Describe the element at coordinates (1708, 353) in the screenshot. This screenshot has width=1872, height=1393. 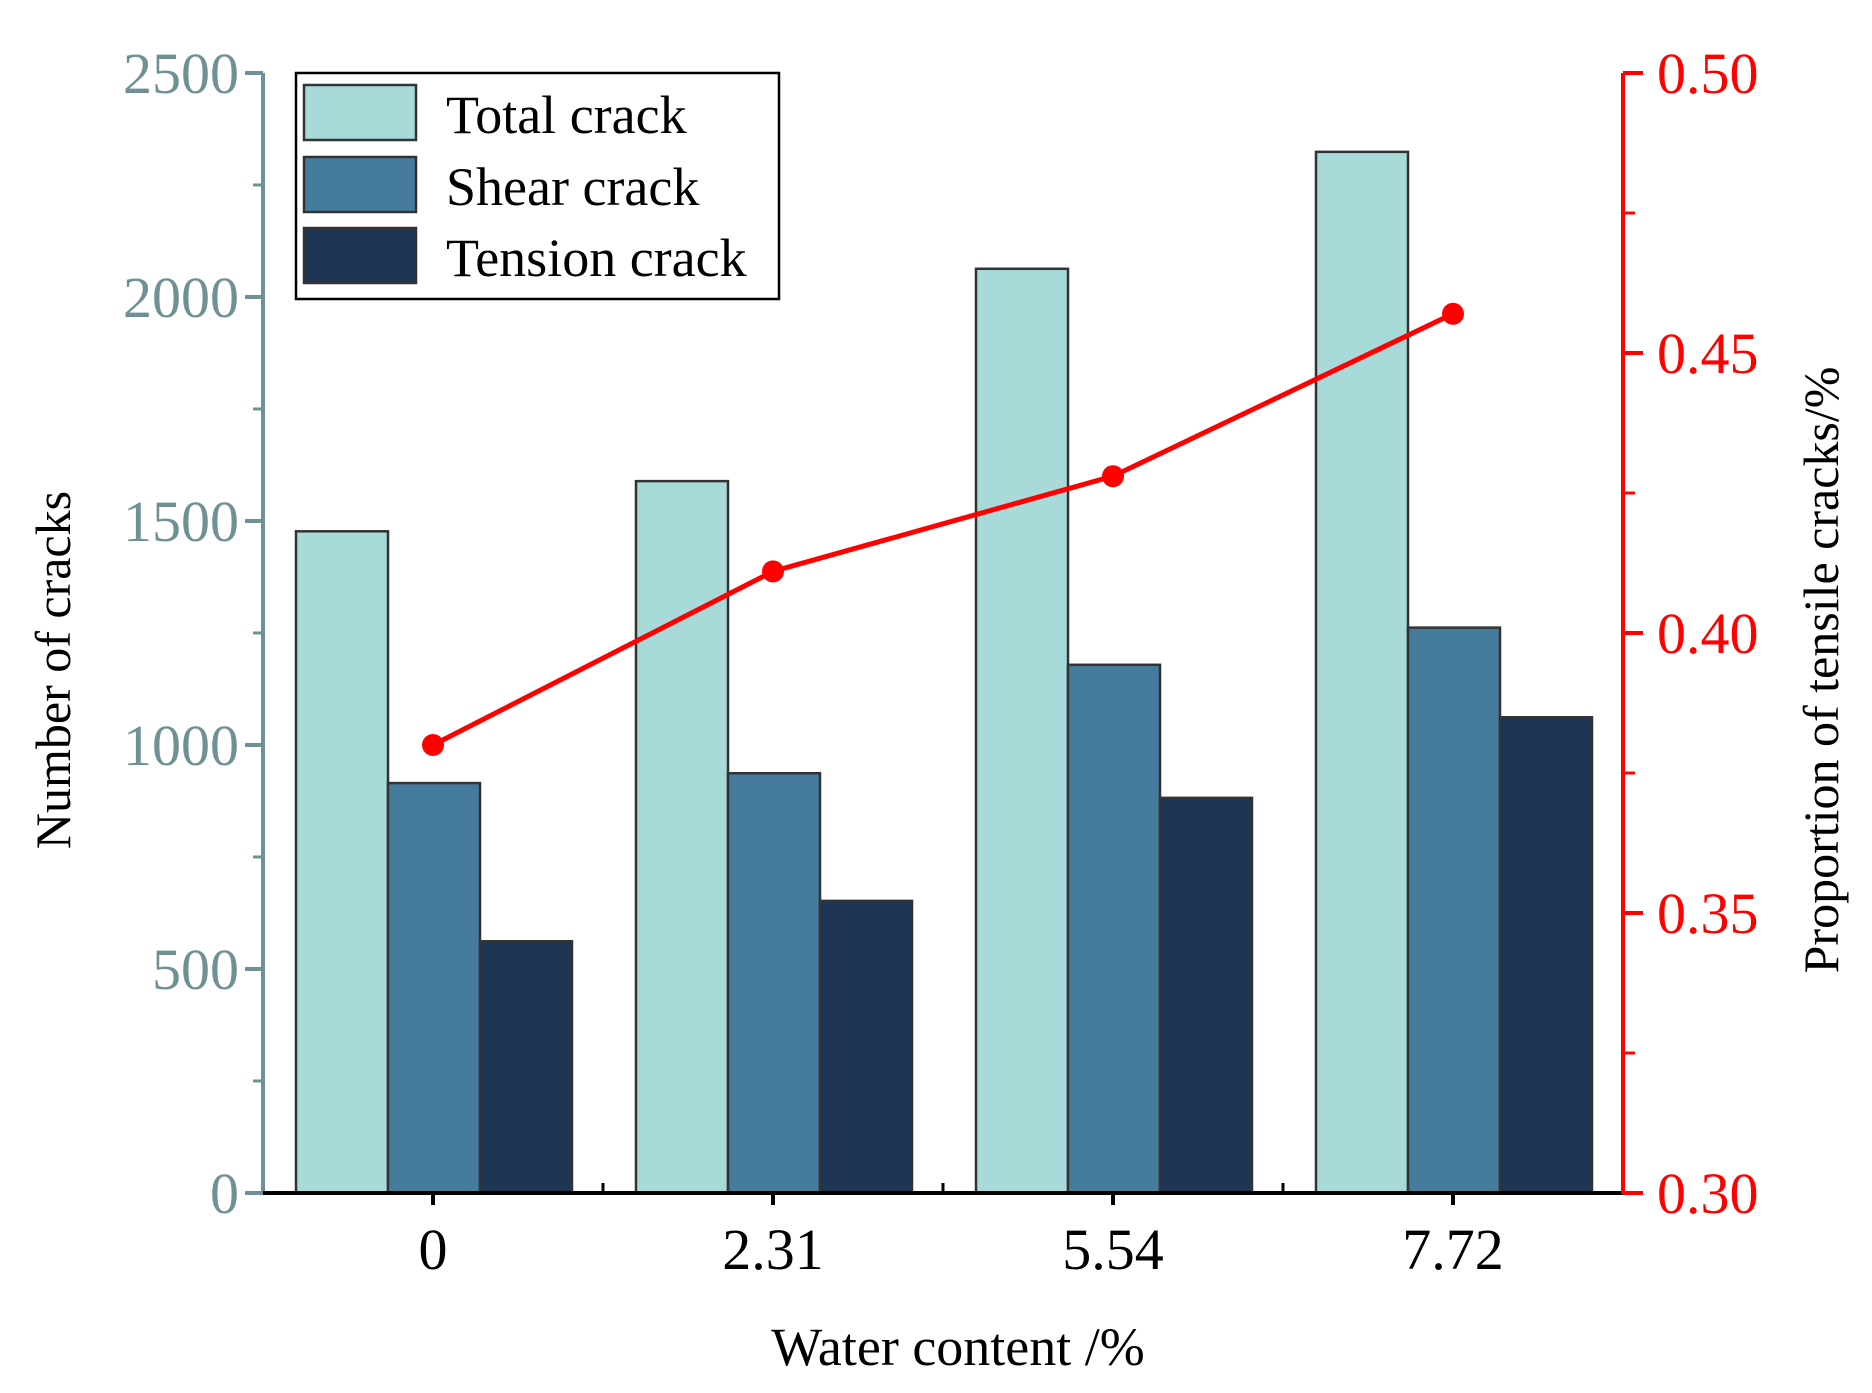
I see `right-tick-label-3: 0.45` at that location.